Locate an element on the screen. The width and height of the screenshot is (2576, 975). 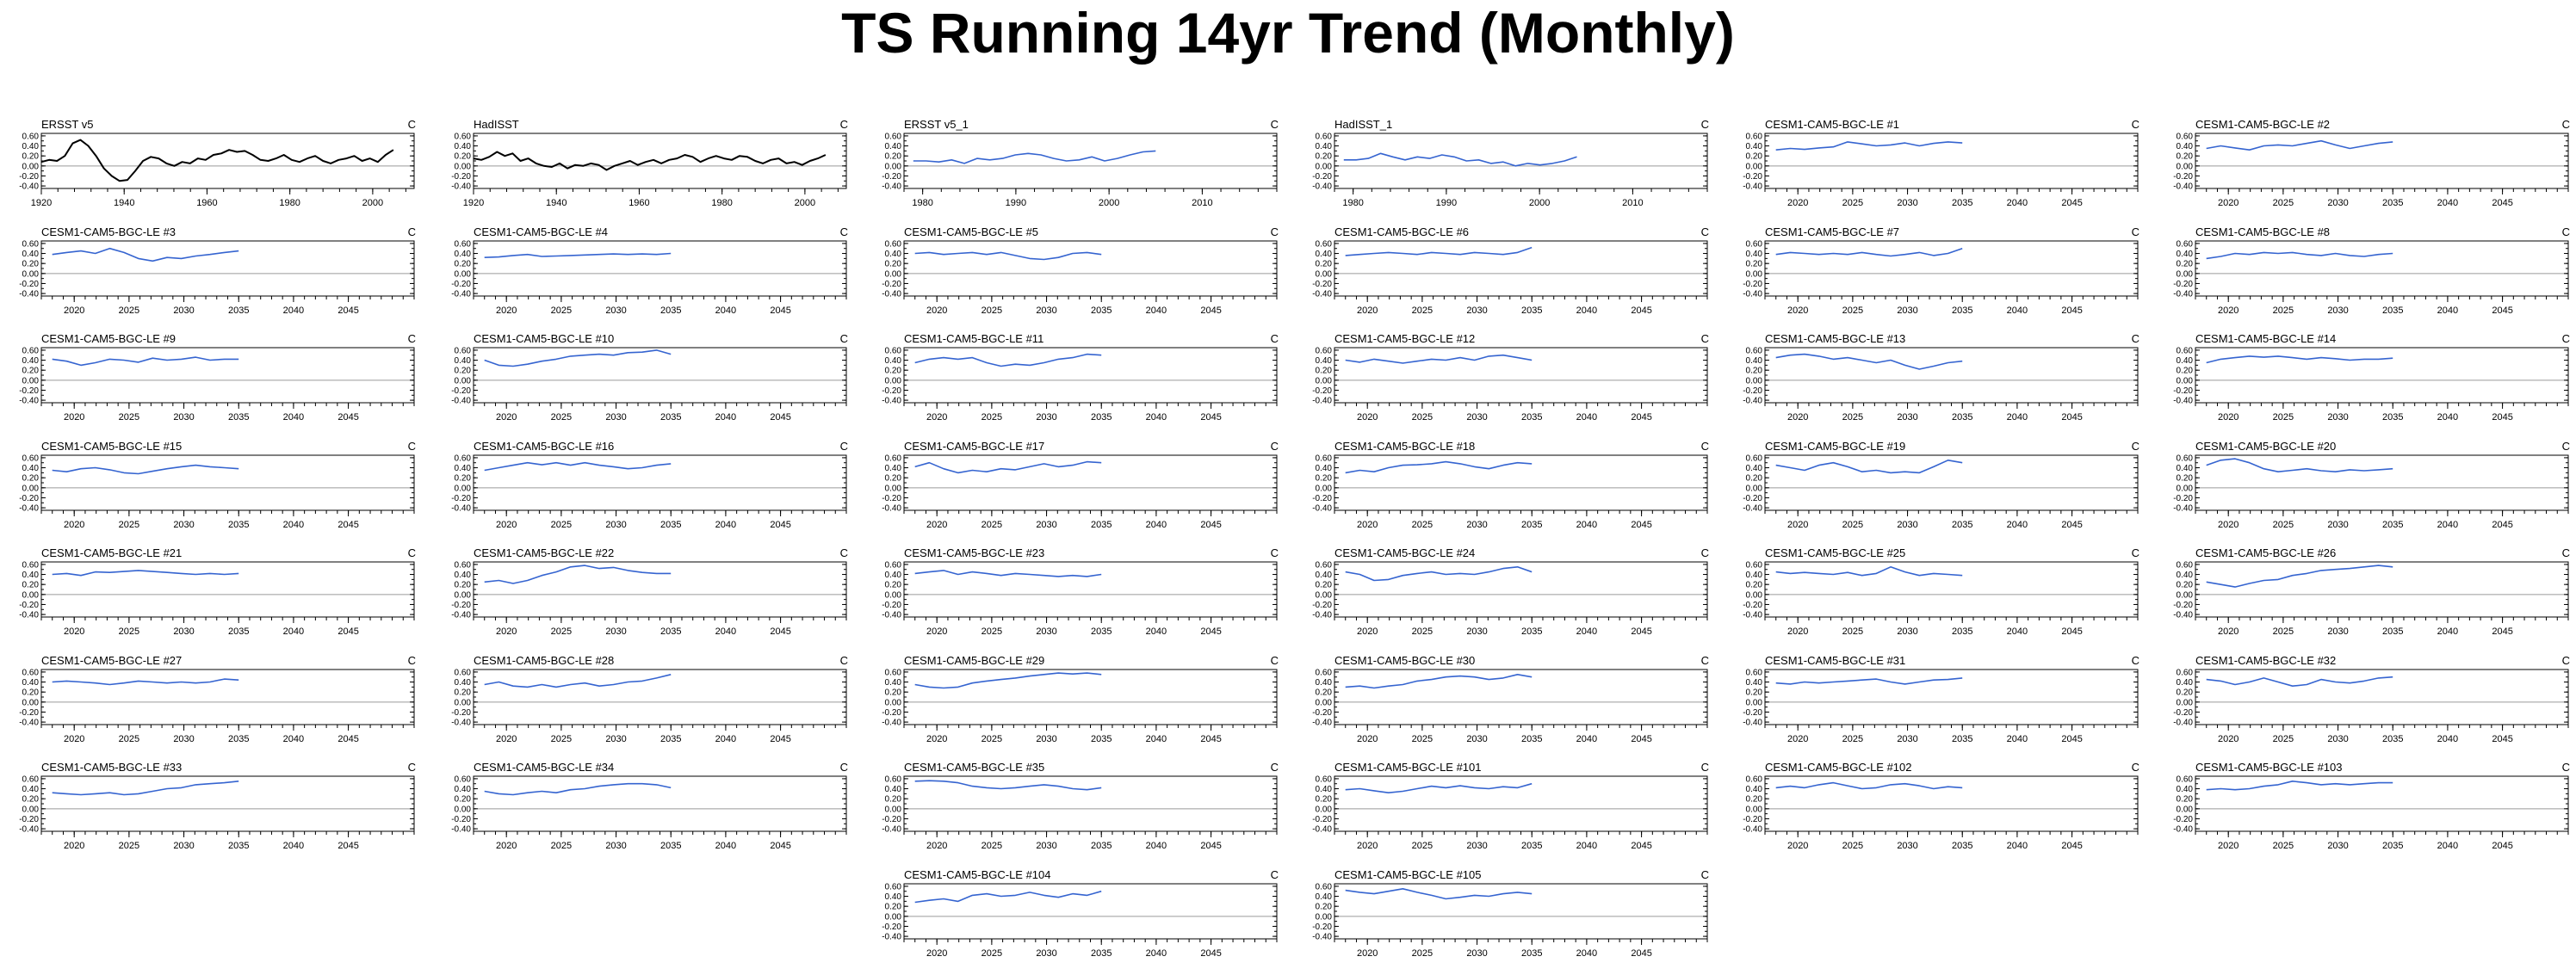
panel-title: CESM1-CAM5-BGC-LE #19 is located at coordinates (1835, 446).